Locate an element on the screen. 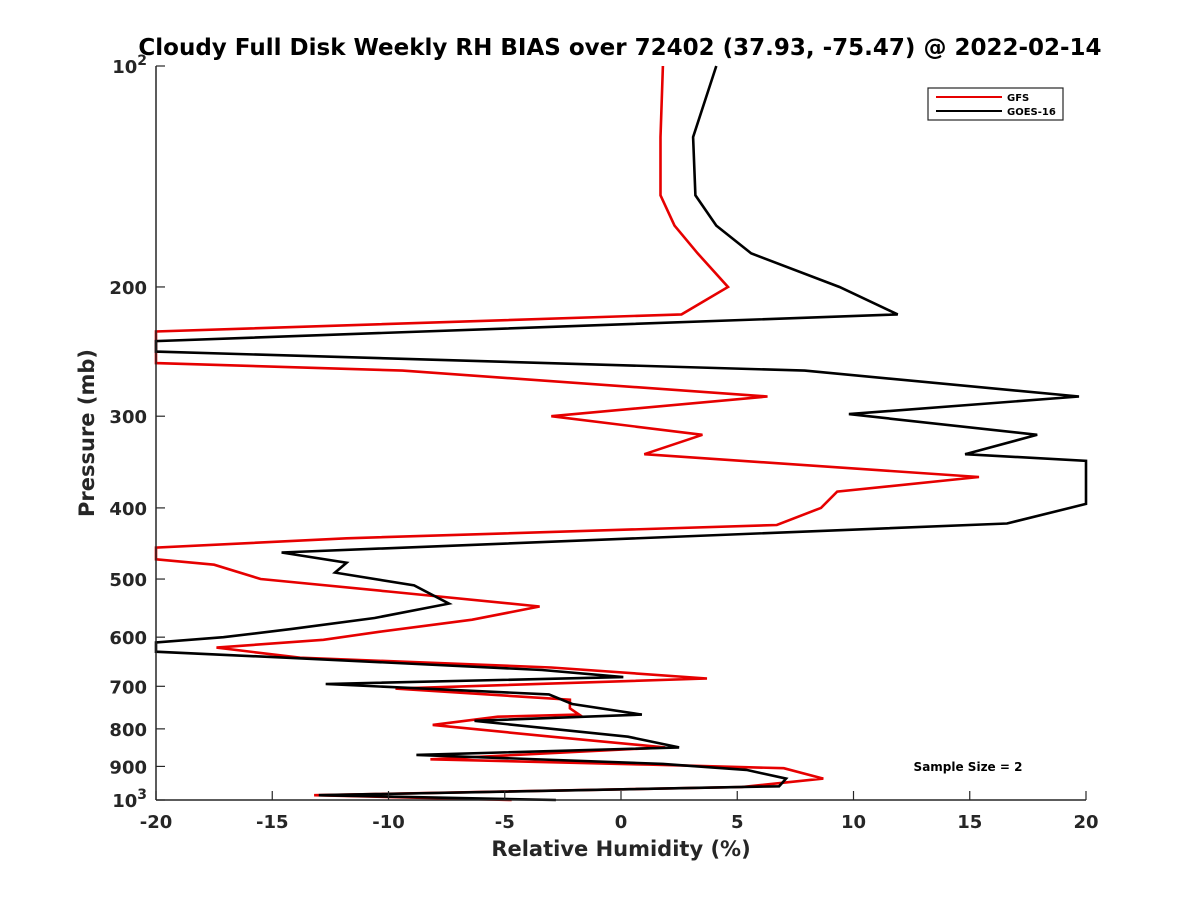 This screenshot has height=900, width=1200. x-axis-ticks: -20 -15 -10 -5 0 5 10 15 20 is located at coordinates (619, 812).